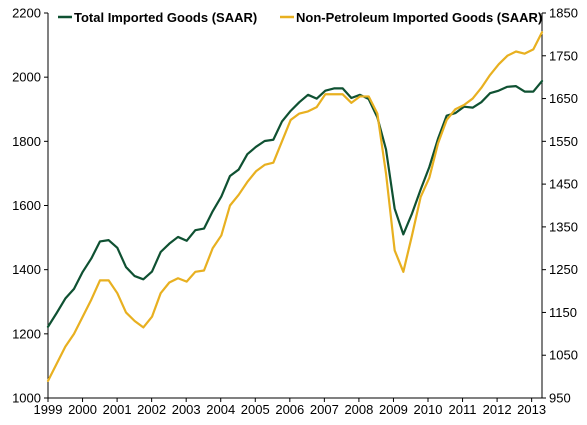 Image resolution: width=587 pixels, height=425 pixels. Describe the element at coordinates (563, 98) in the screenshot. I see `y-right-tick-label: 1650` at that location.